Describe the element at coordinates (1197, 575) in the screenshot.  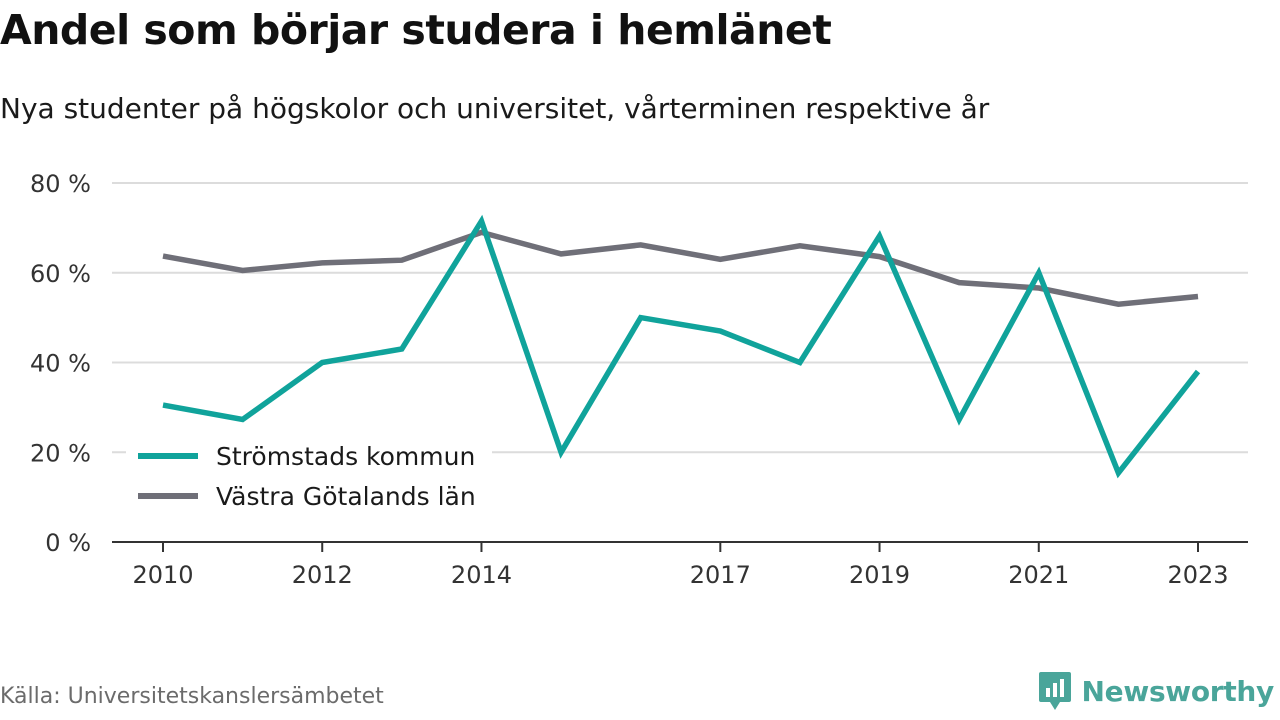
I see `x-tick-label: 2023` at that location.